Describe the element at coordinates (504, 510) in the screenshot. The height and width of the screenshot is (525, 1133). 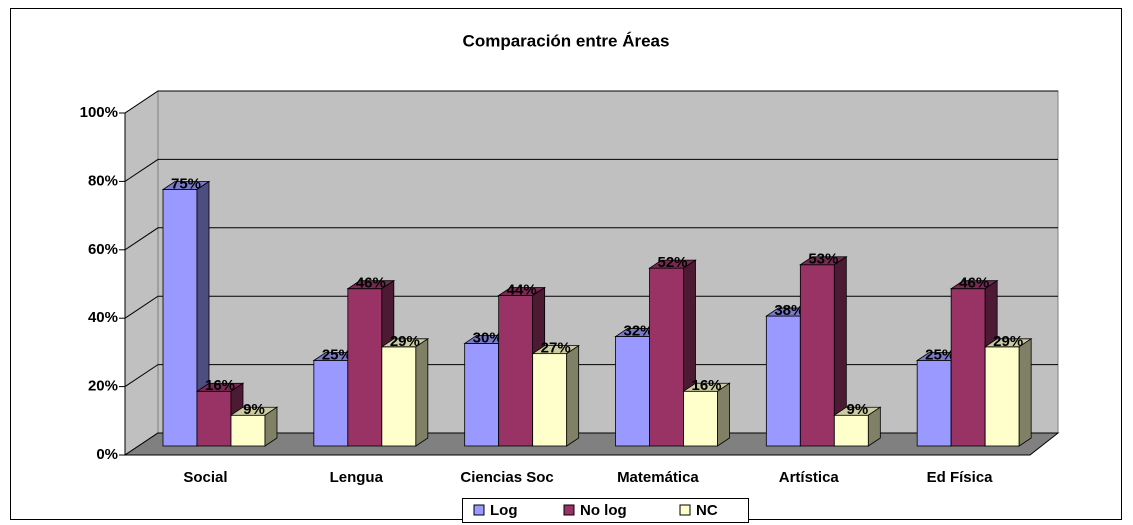
I see `legend-label: Log` at that location.